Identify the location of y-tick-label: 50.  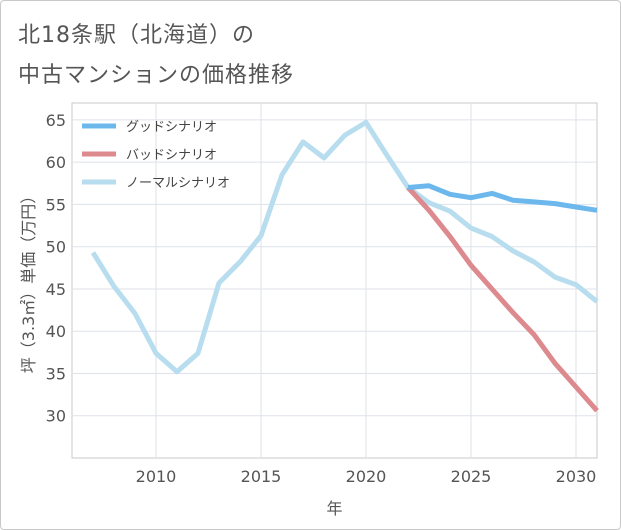
(56, 247).